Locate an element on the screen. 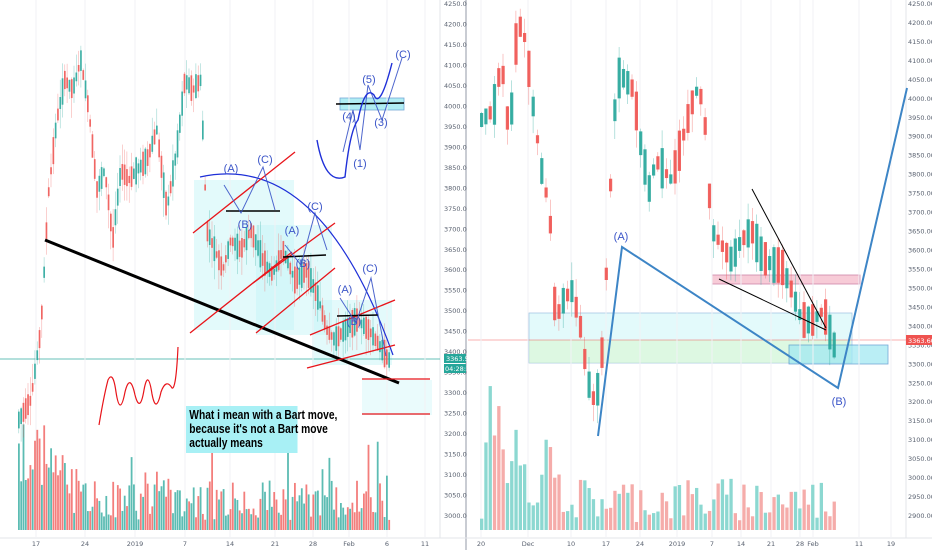 This screenshot has height=550, width=932. left-x-tick: 7 is located at coordinates (185, 544).